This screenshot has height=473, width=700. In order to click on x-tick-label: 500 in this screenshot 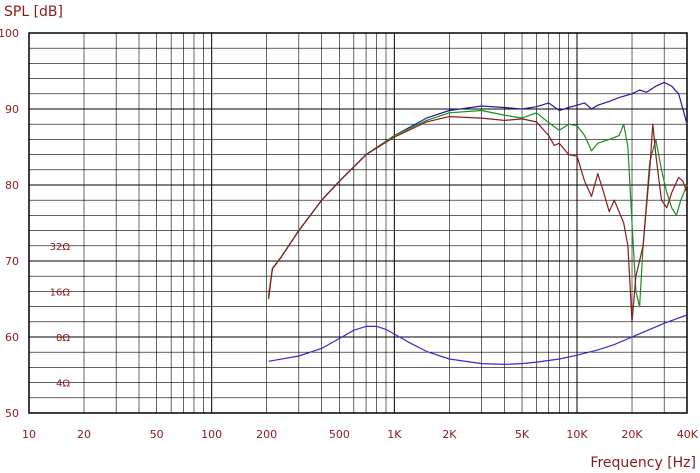, I will do `click(339, 434)`.